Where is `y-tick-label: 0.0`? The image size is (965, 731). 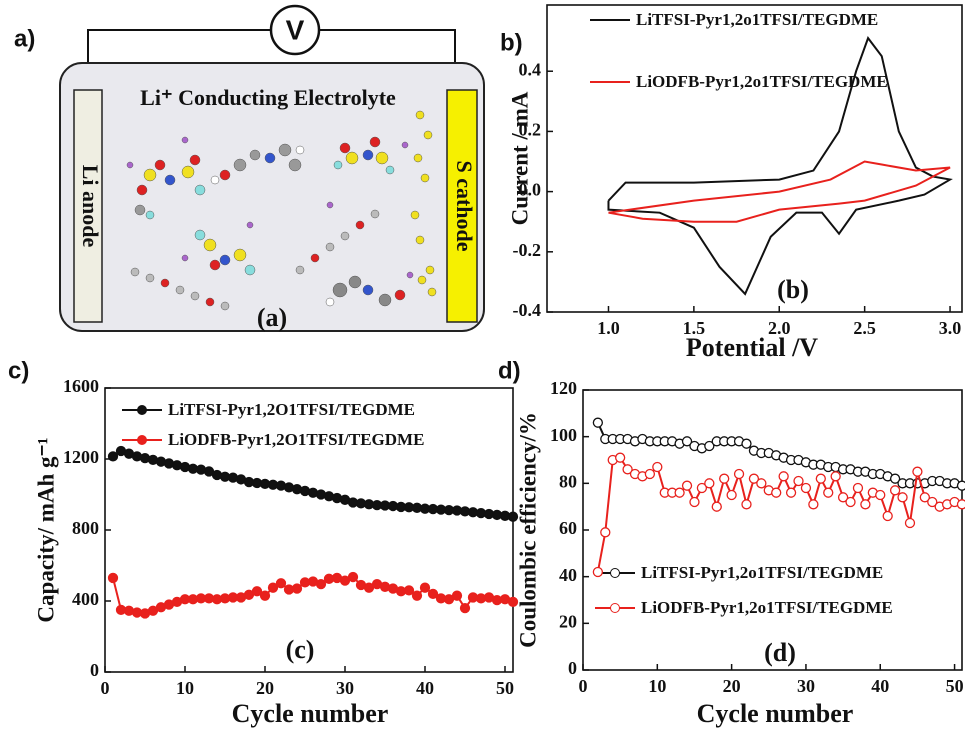 y-tick-label: 0.0 is located at coordinates (530, 190).